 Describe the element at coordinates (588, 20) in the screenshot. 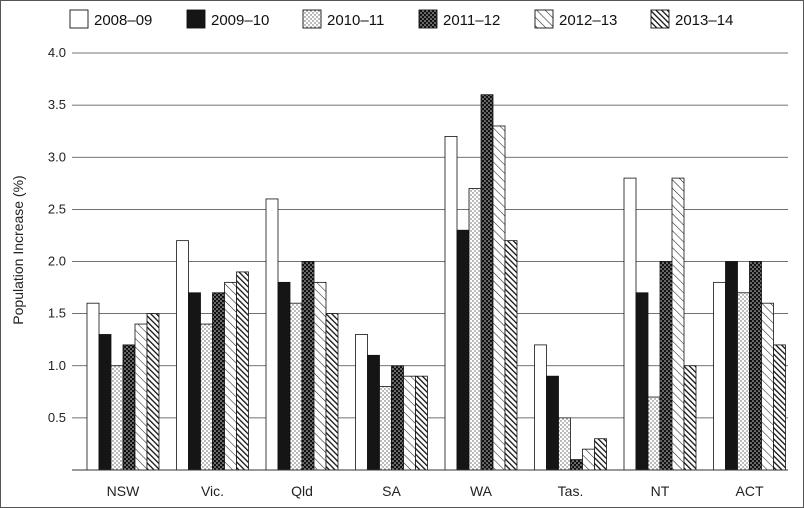

I see `legend-label: 2012–13` at that location.